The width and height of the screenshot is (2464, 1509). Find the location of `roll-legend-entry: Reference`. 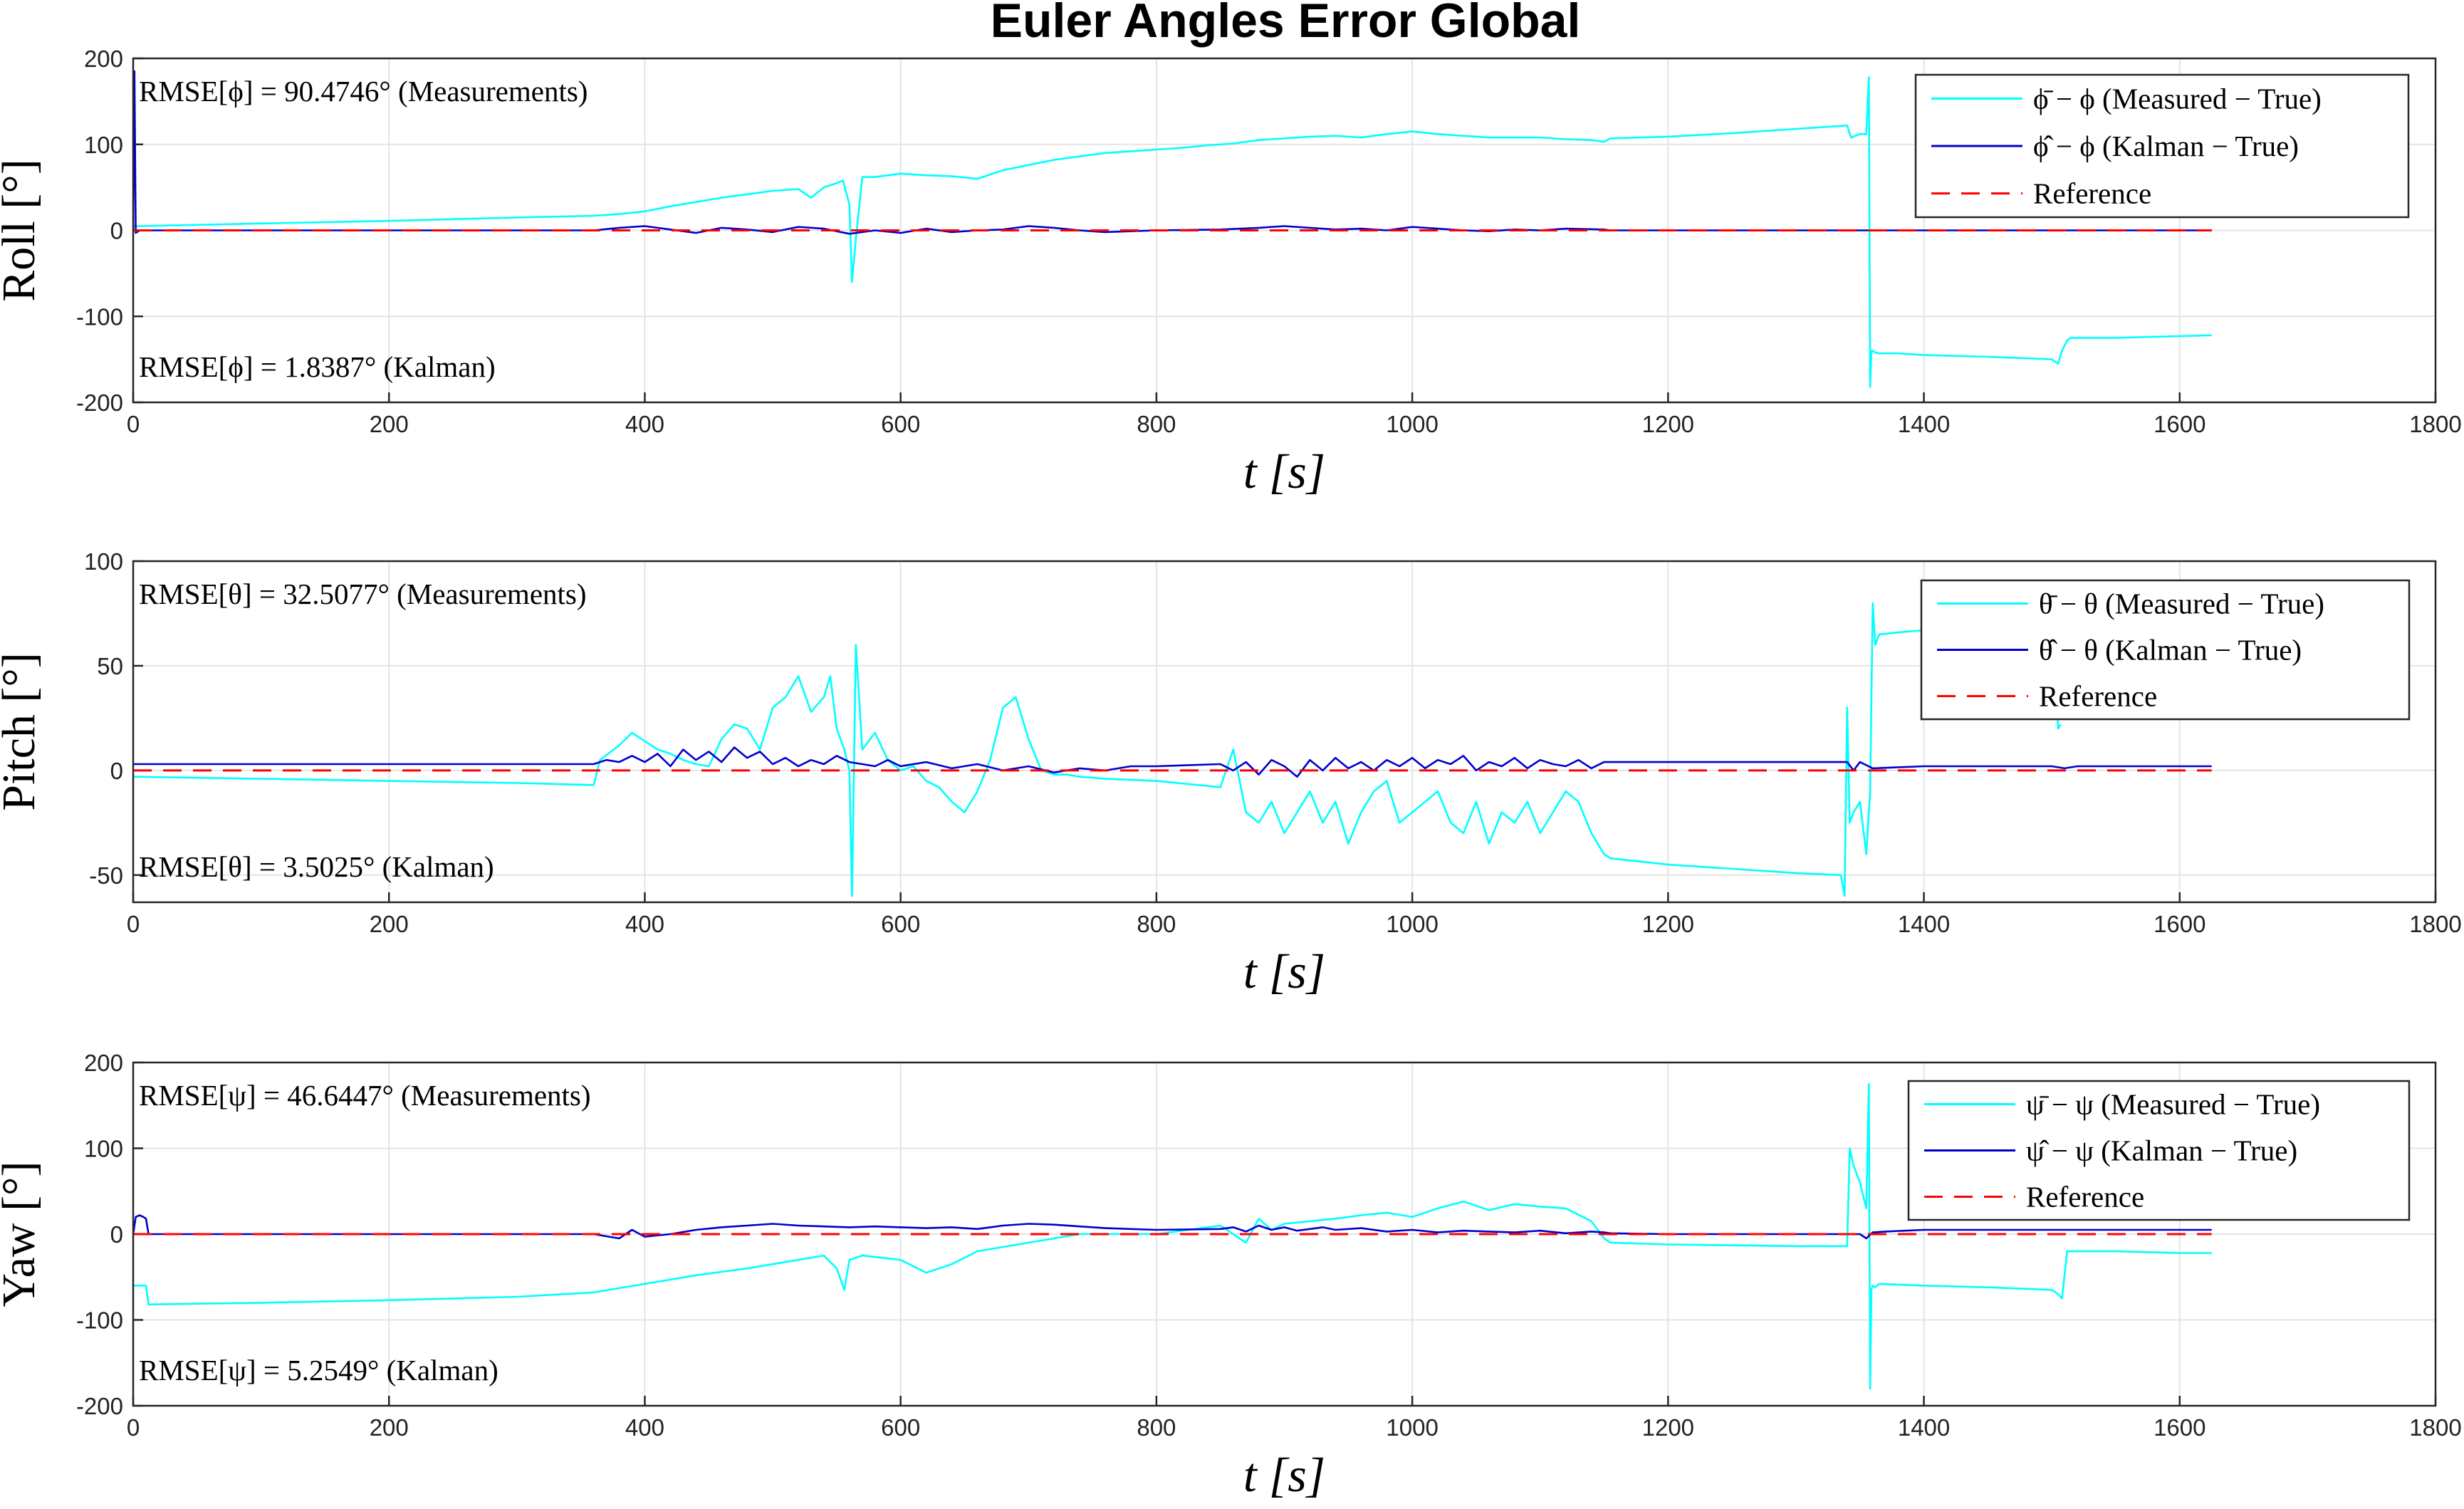

roll-legend-entry: Reference is located at coordinates (2092, 193).